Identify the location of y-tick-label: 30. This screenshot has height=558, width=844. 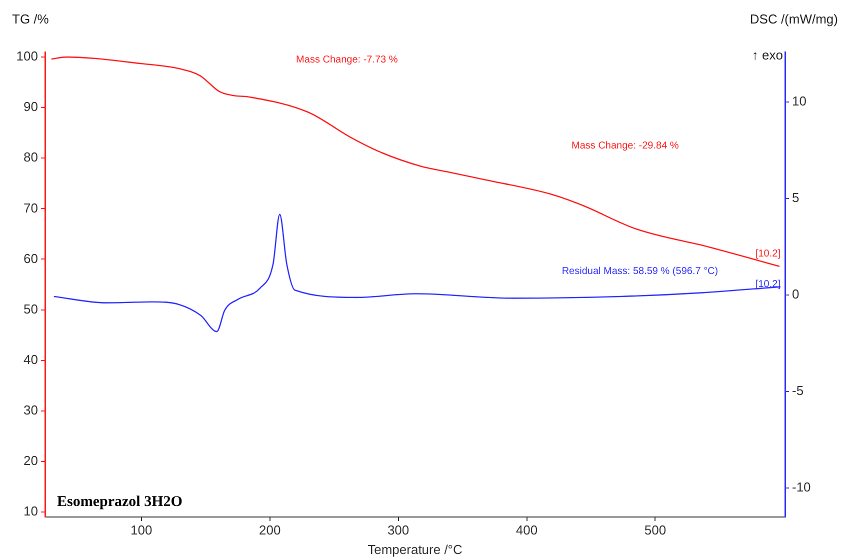
(31, 410).